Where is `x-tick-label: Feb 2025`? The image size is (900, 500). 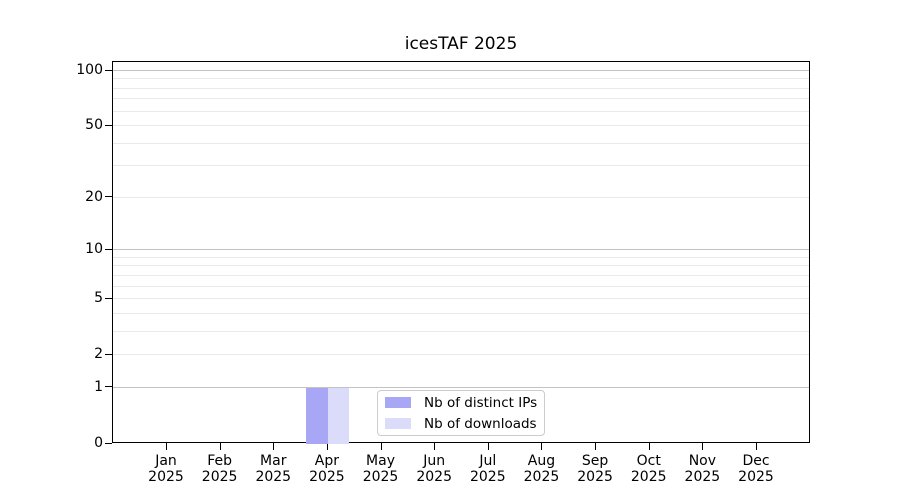 x-tick-label: Feb 2025 is located at coordinates (219, 469).